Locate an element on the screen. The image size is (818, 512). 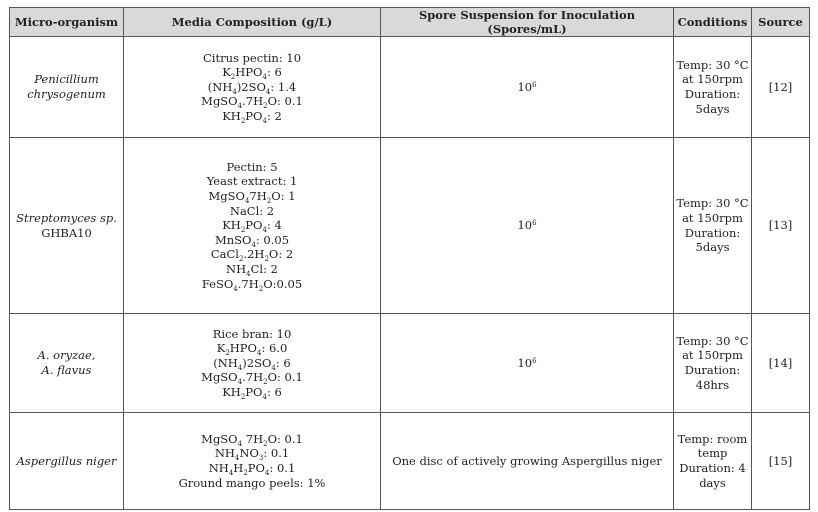
media-line: Citrus pectin: 10 is located at coordinates (252, 57).